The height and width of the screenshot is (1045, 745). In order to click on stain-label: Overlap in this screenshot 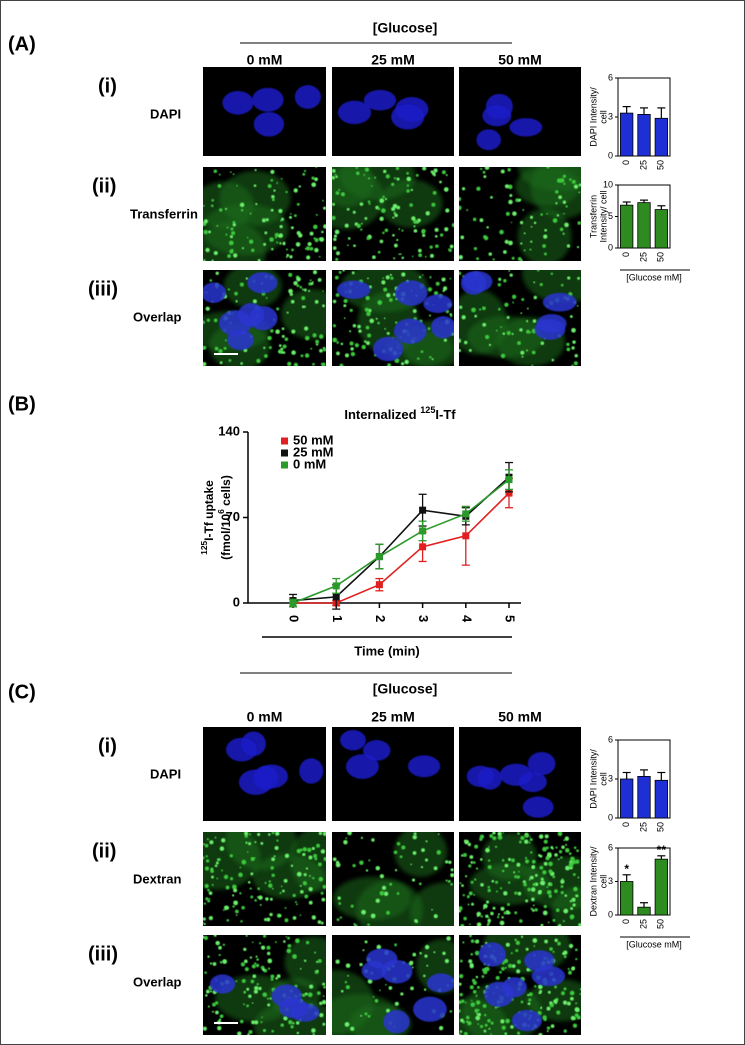, I will do `click(157, 981)`.